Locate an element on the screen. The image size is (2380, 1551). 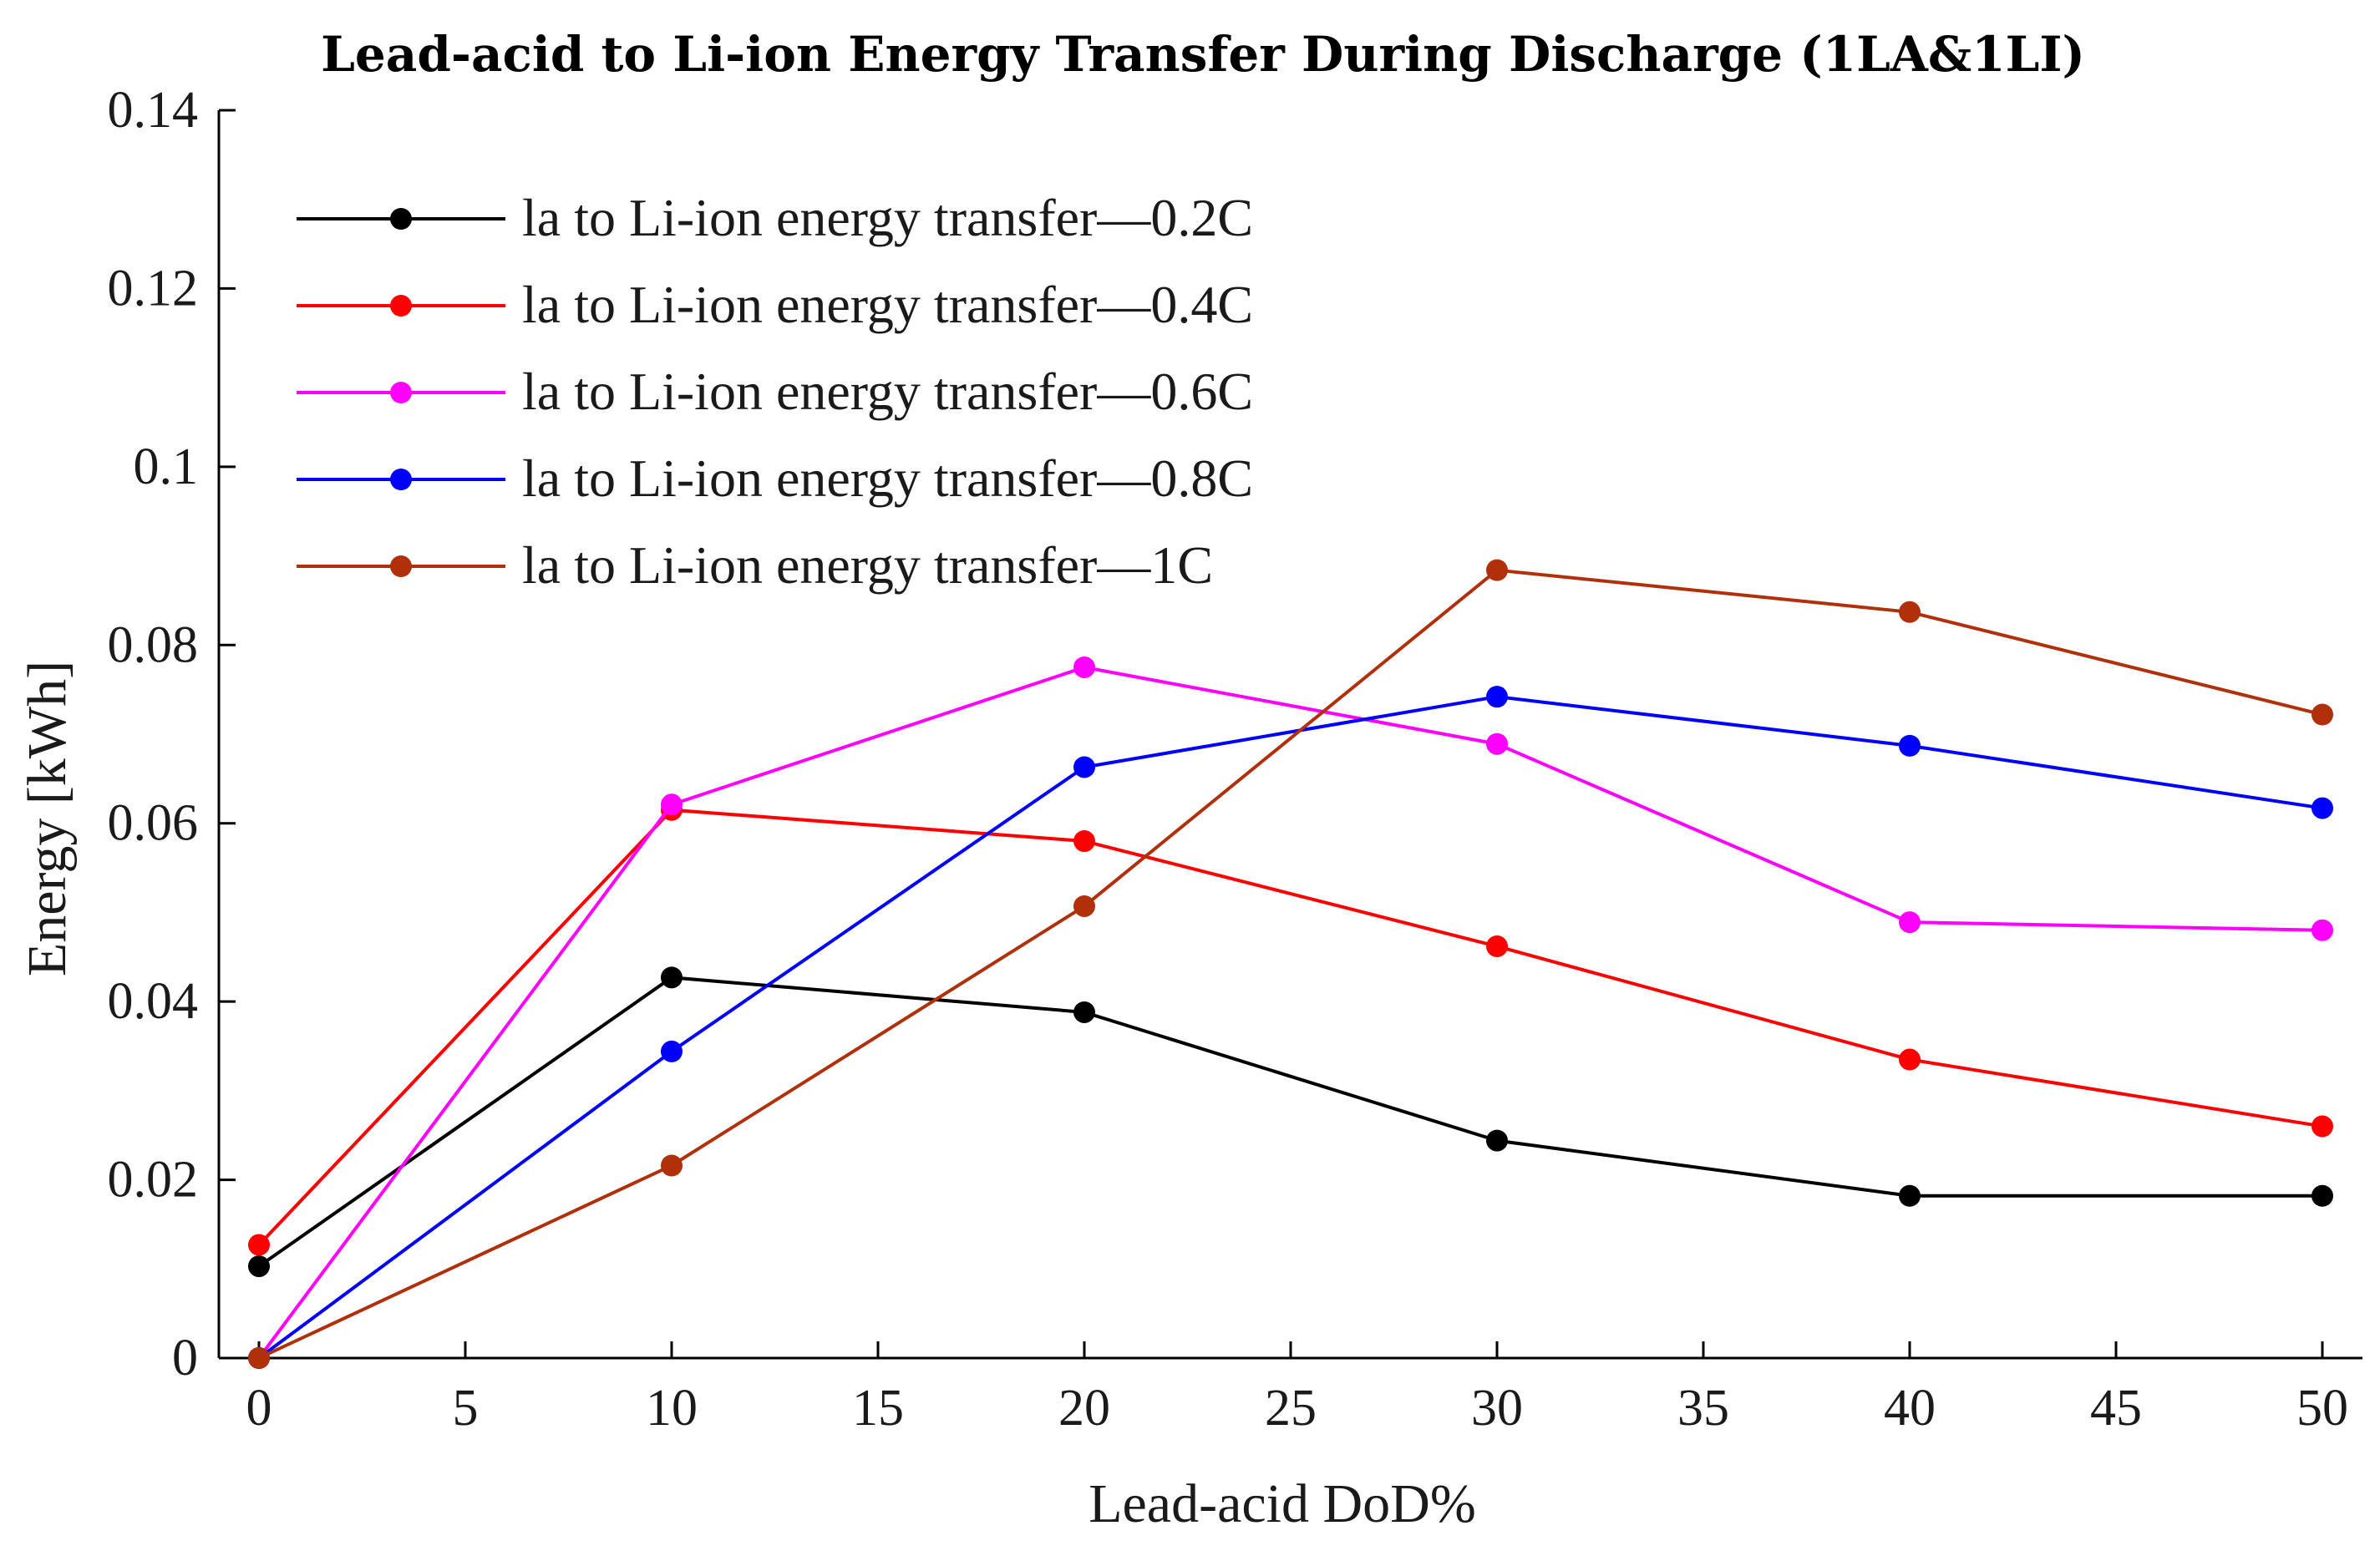
x-tick-label: 5 is located at coordinates (466, 1408).